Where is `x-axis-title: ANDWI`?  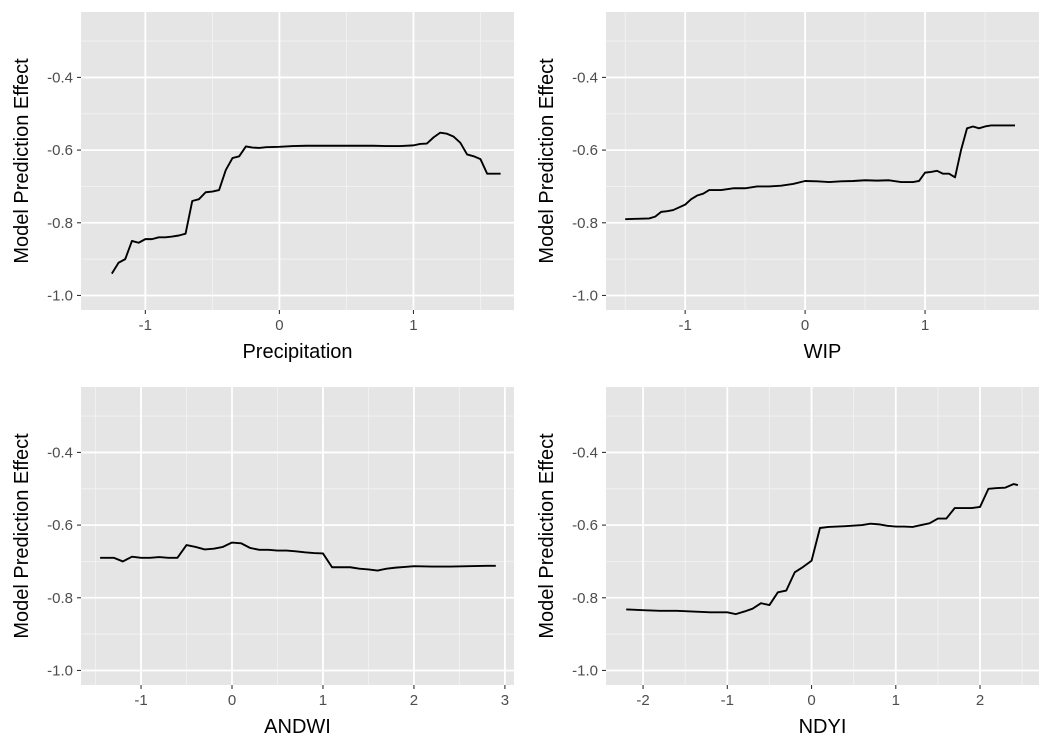
x-axis-title: ANDWI is located at coordinates (297, 727).